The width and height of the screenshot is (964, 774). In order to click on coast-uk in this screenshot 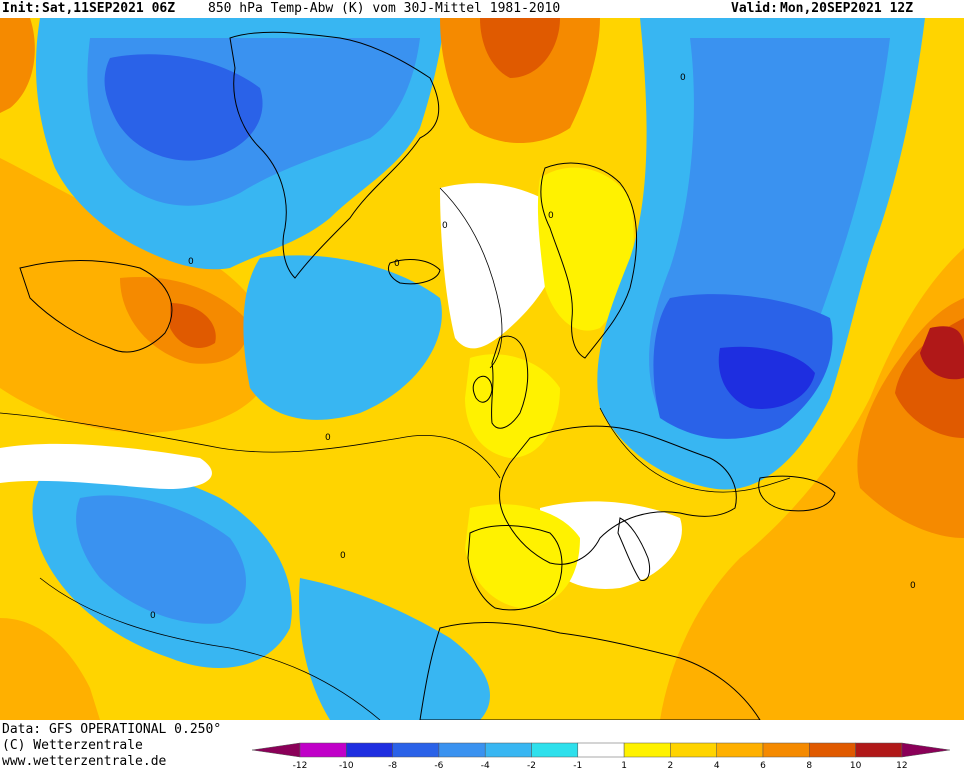, I will do `click(510, 382)`.